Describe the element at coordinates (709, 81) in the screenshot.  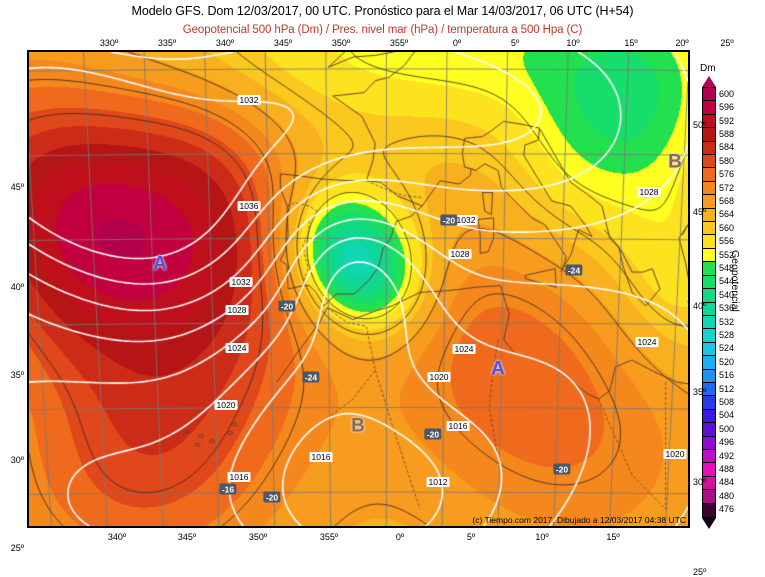
I see `colorbar-arrow-up-icon` at that location.